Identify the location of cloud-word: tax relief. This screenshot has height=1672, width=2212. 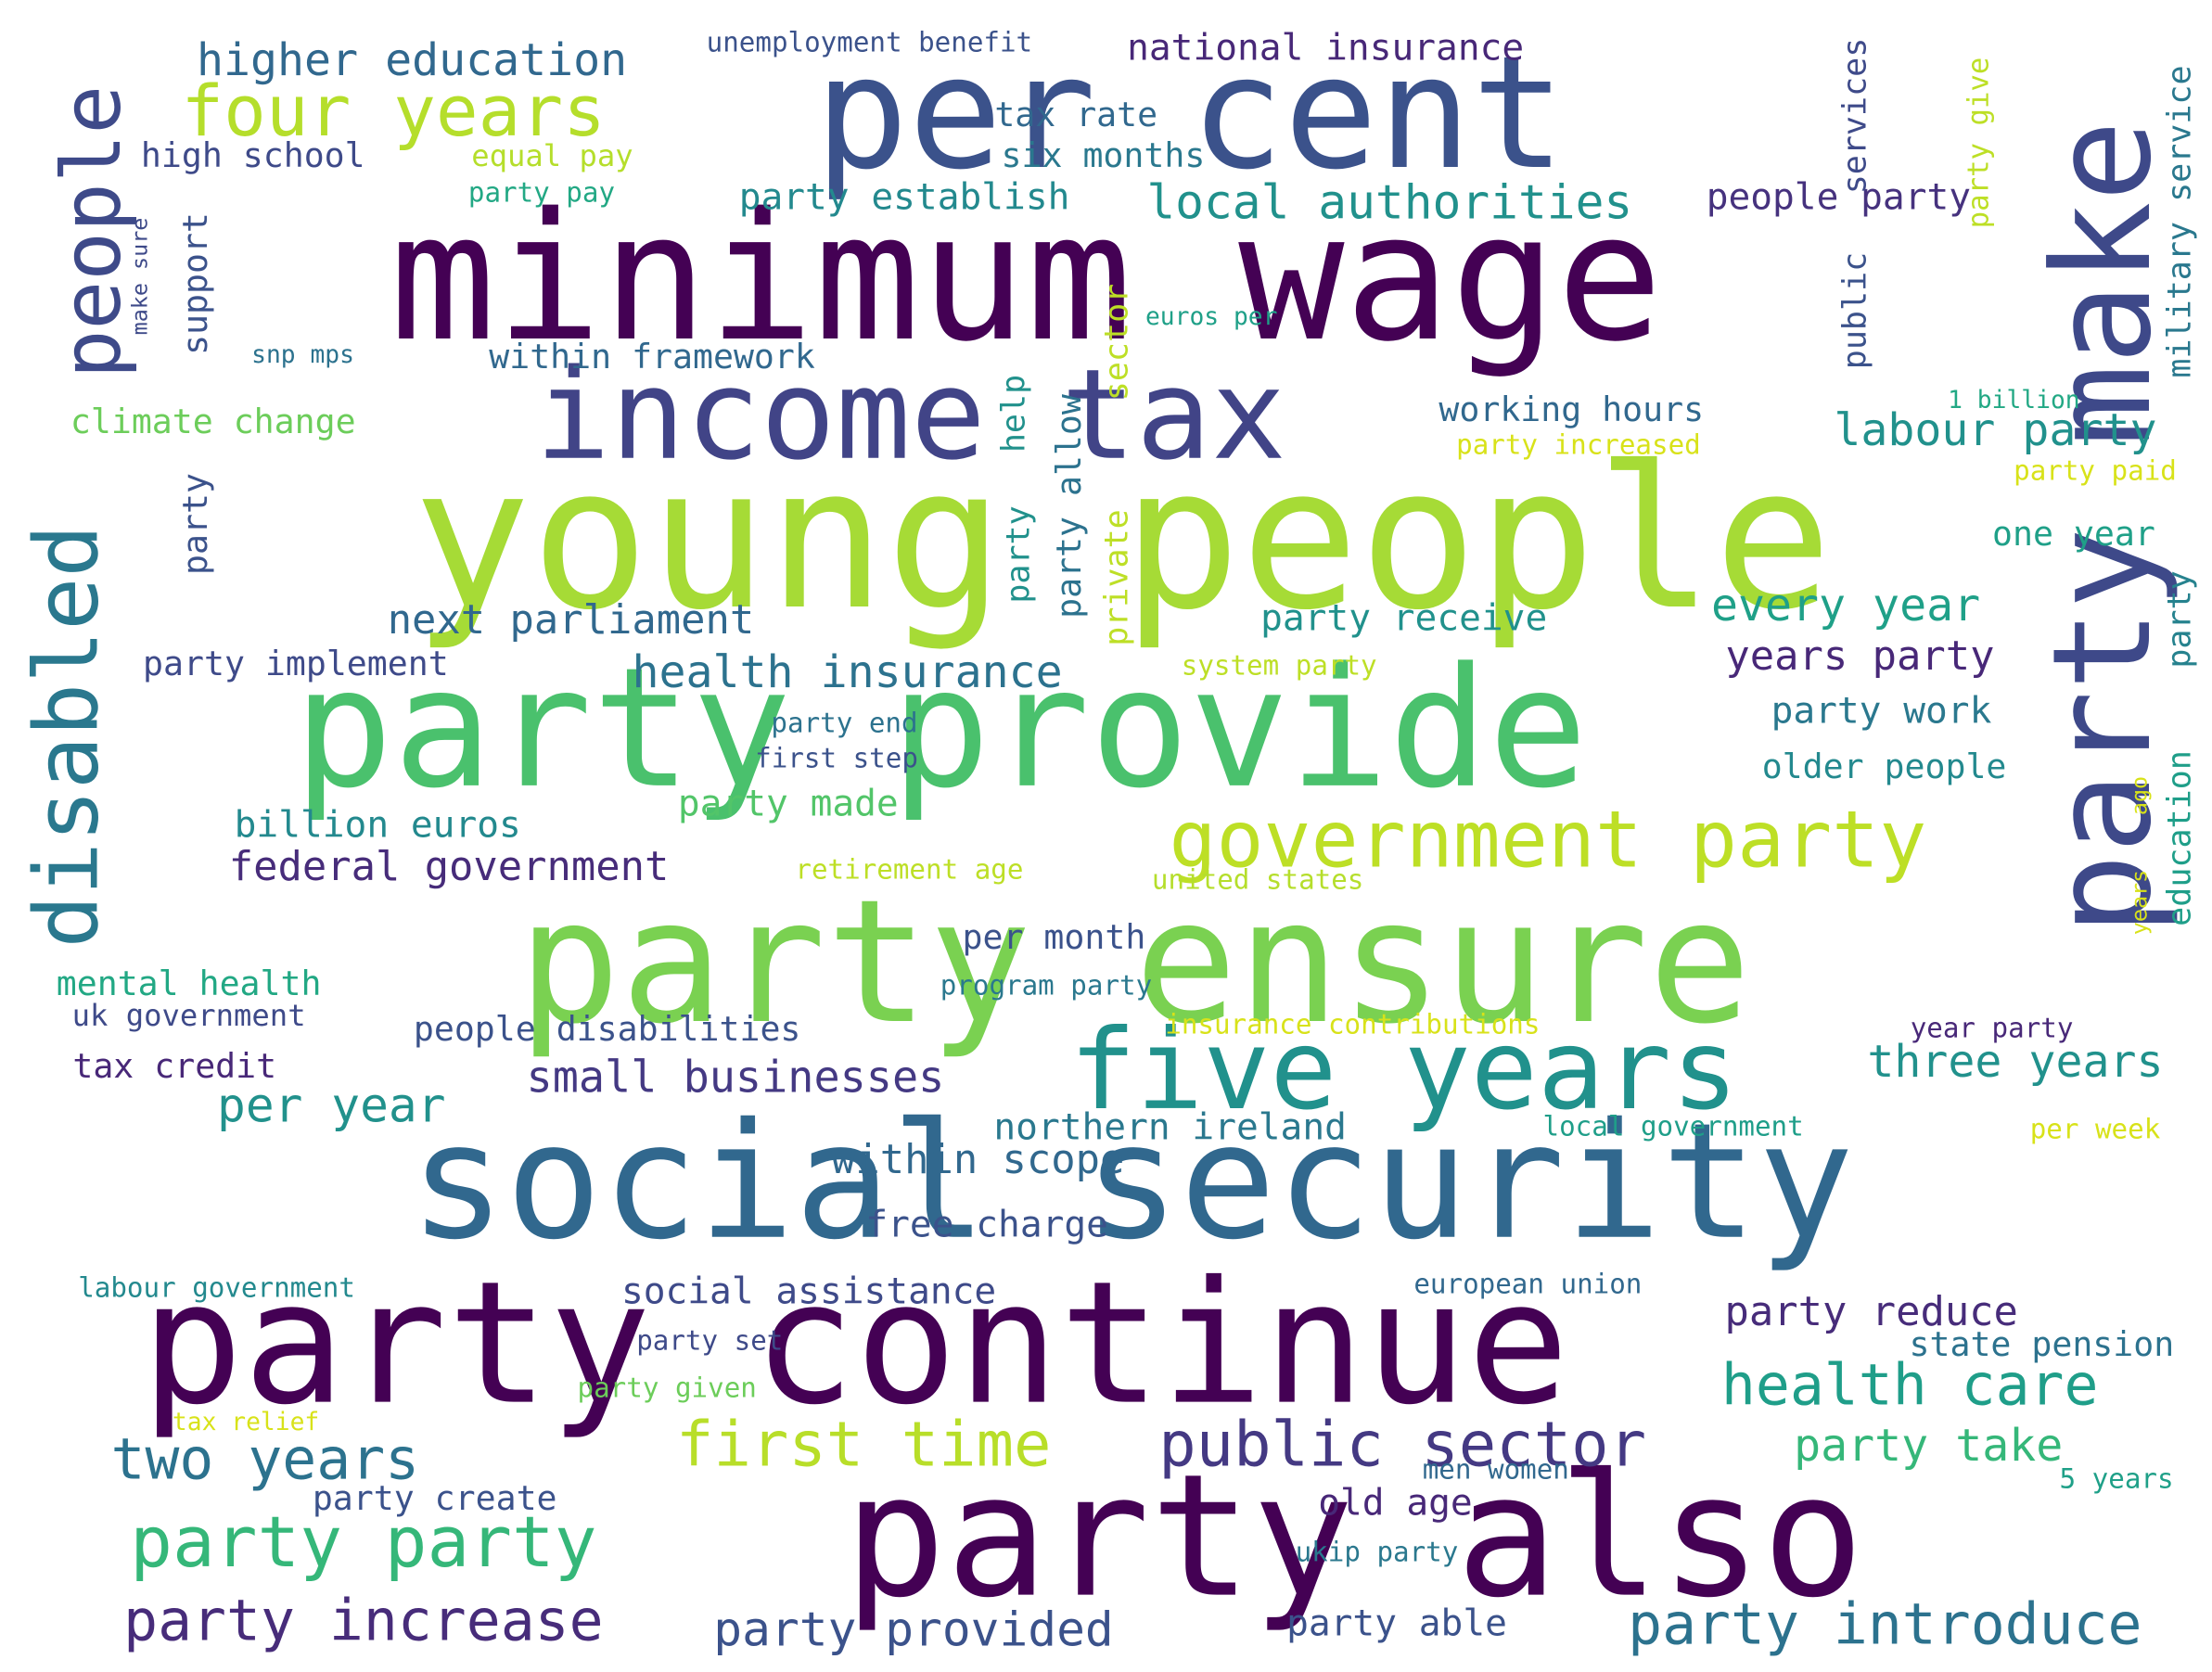
(246, 1422).